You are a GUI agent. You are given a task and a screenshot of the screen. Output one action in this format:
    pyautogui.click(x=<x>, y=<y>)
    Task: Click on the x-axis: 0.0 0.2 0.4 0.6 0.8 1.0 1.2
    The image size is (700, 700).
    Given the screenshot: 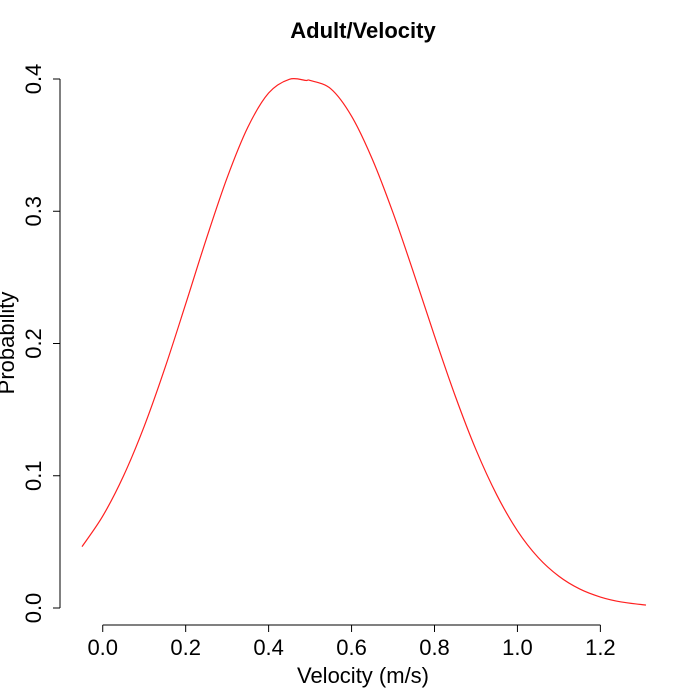 What is the action you would take?
    pyautogui.click(x=351, y=642)
    